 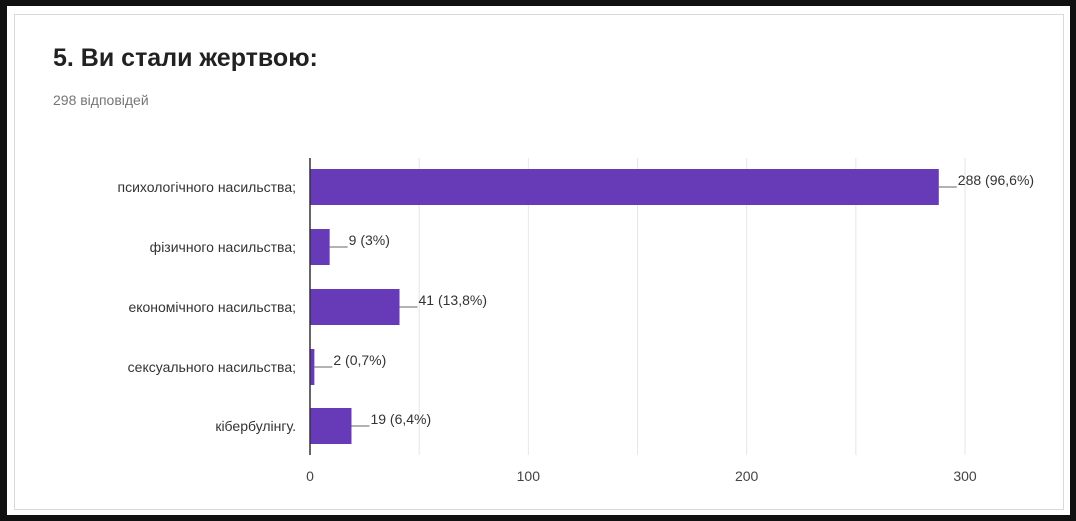 I want to click on x-tick-label: 200, so click(x=747, y=476).